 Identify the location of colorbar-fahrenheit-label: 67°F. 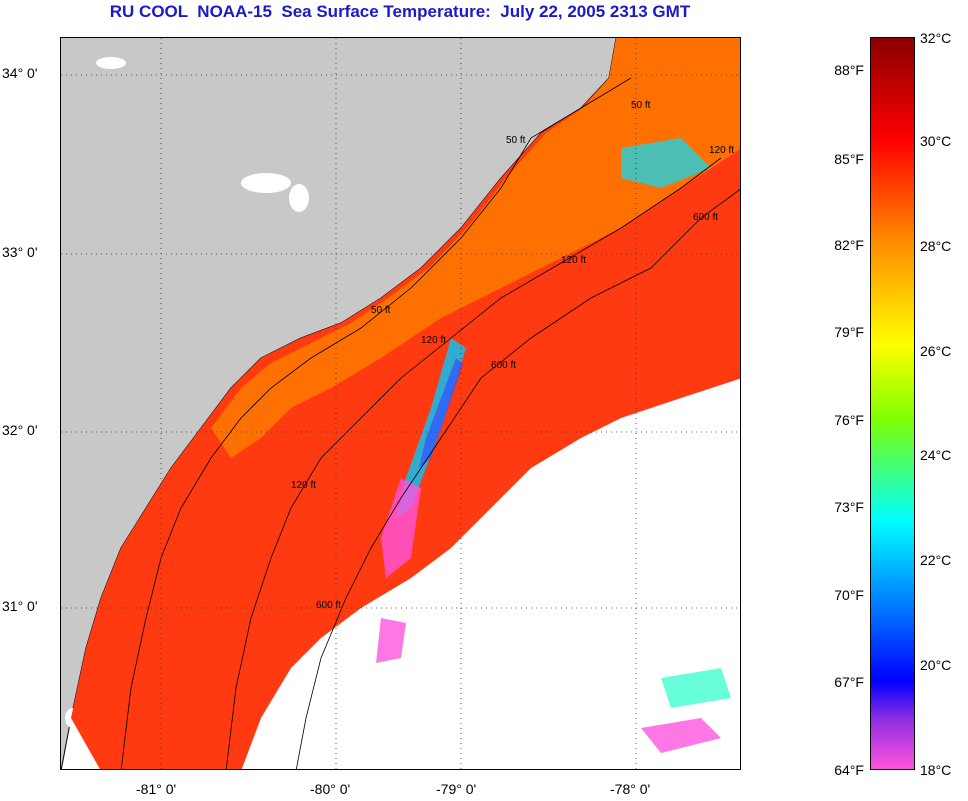
(849, 682).